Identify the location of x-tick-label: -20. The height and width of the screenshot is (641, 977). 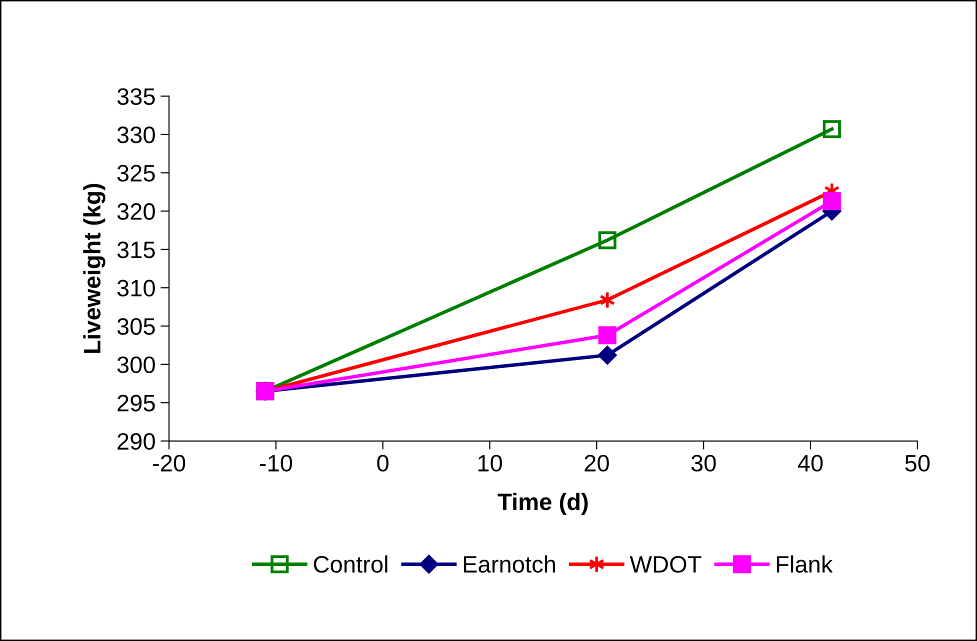
(169, 463).